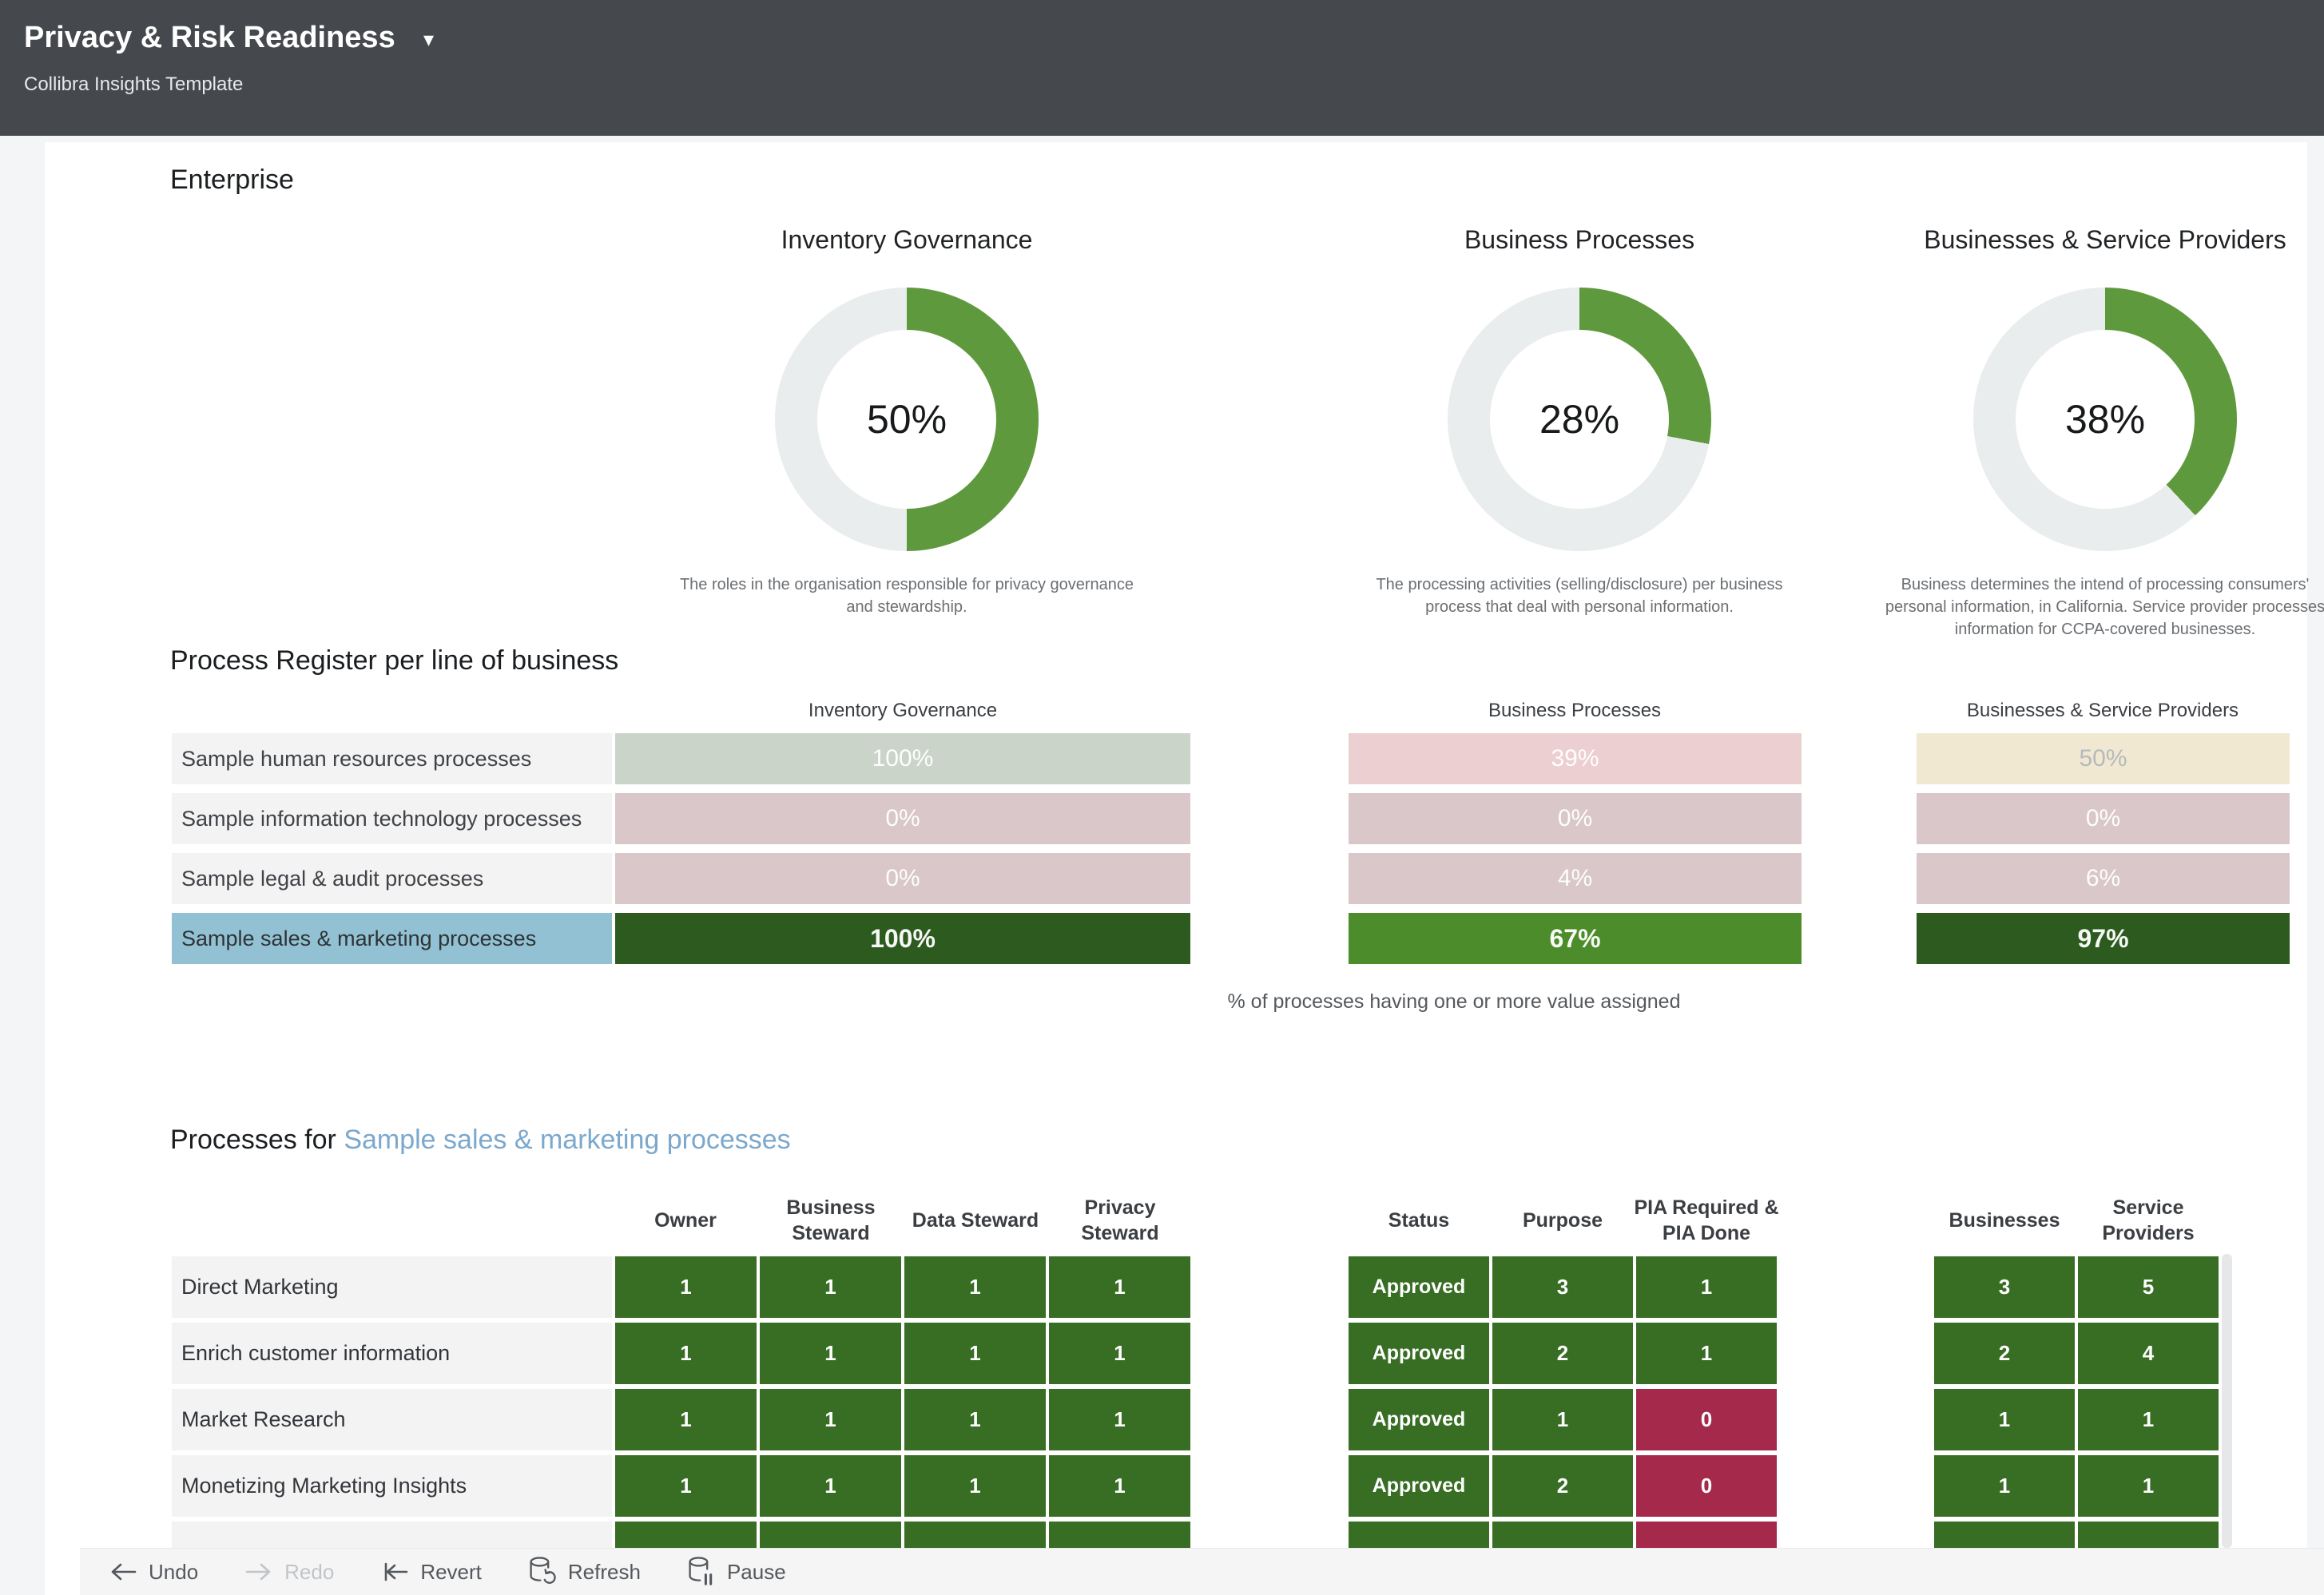  Describe the element at coordinates (392, 1419) in the screenshot. I see `process-row-label: Market Research` at that location.